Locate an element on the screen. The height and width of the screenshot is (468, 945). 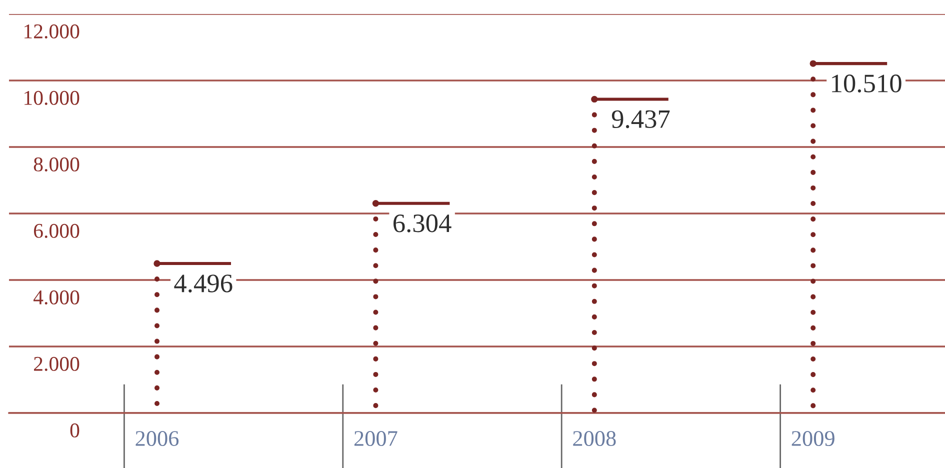
y-tick-label: 6.000 is located at coordinates (57, 231).